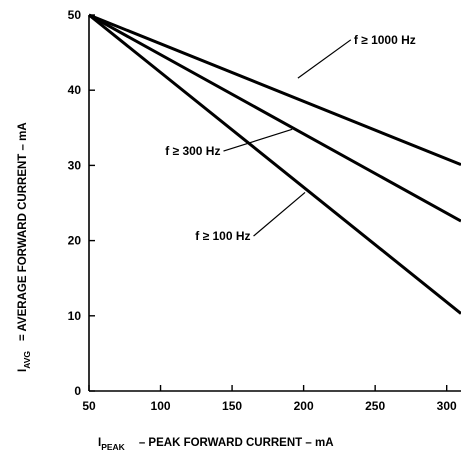 The width and height of the screenshot is (461, 459). What do you see at coordinates (304, 406) in the screenshot?
I see `x-tick-label-3: 200` at bounding box center [304, 406].